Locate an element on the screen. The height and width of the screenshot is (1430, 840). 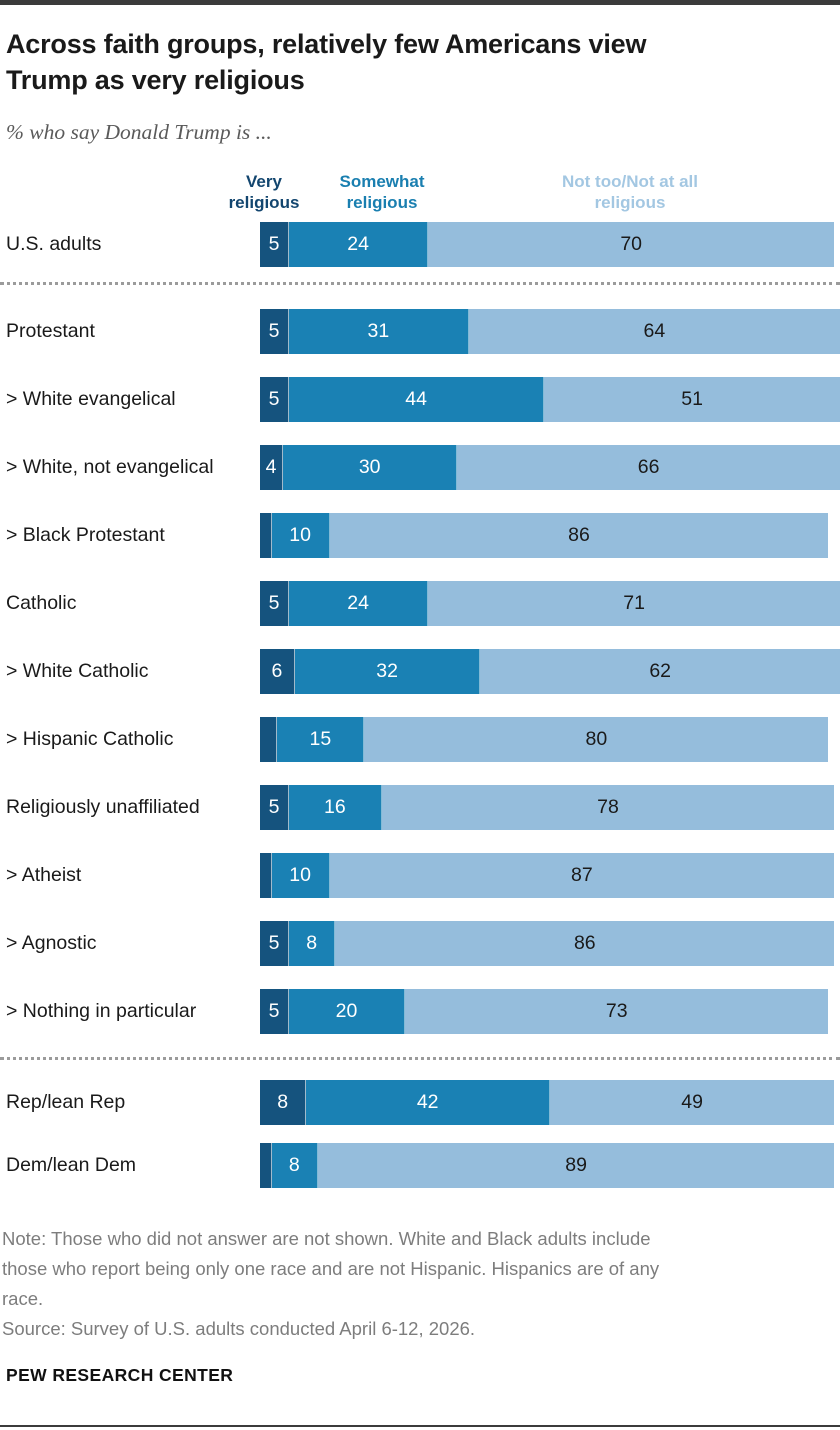
bar-track: 6 32 62 is located at coordinates (550, 671).